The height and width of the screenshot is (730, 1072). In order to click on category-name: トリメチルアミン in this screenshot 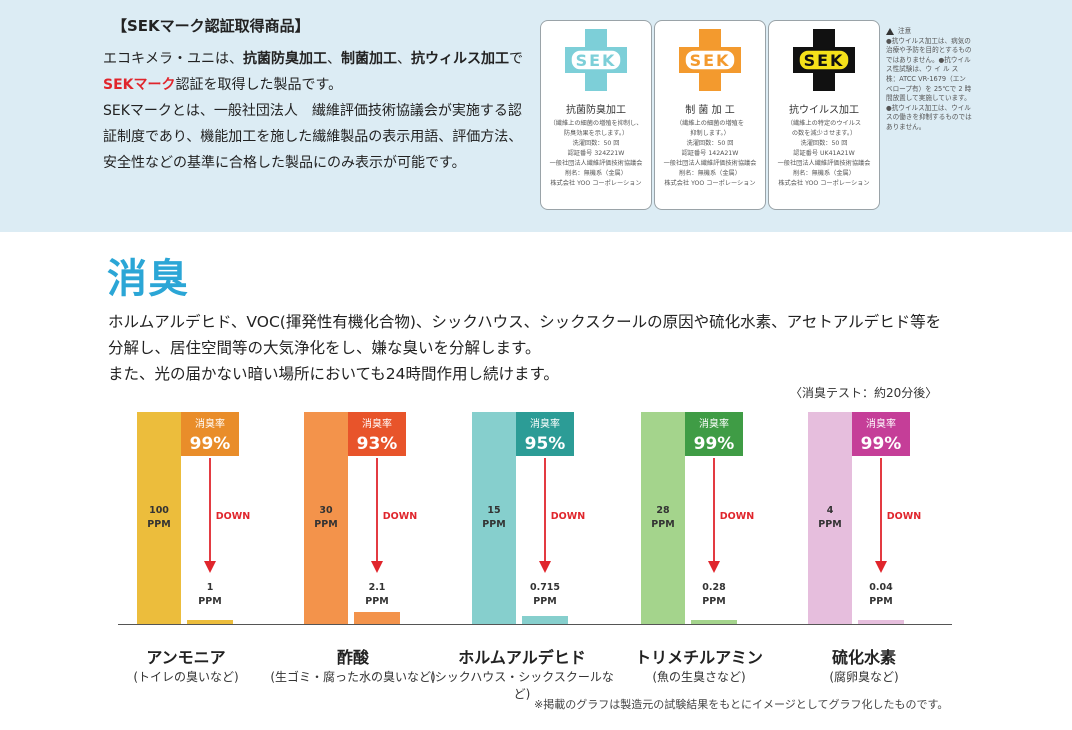, I will do `click(699, 657)`.